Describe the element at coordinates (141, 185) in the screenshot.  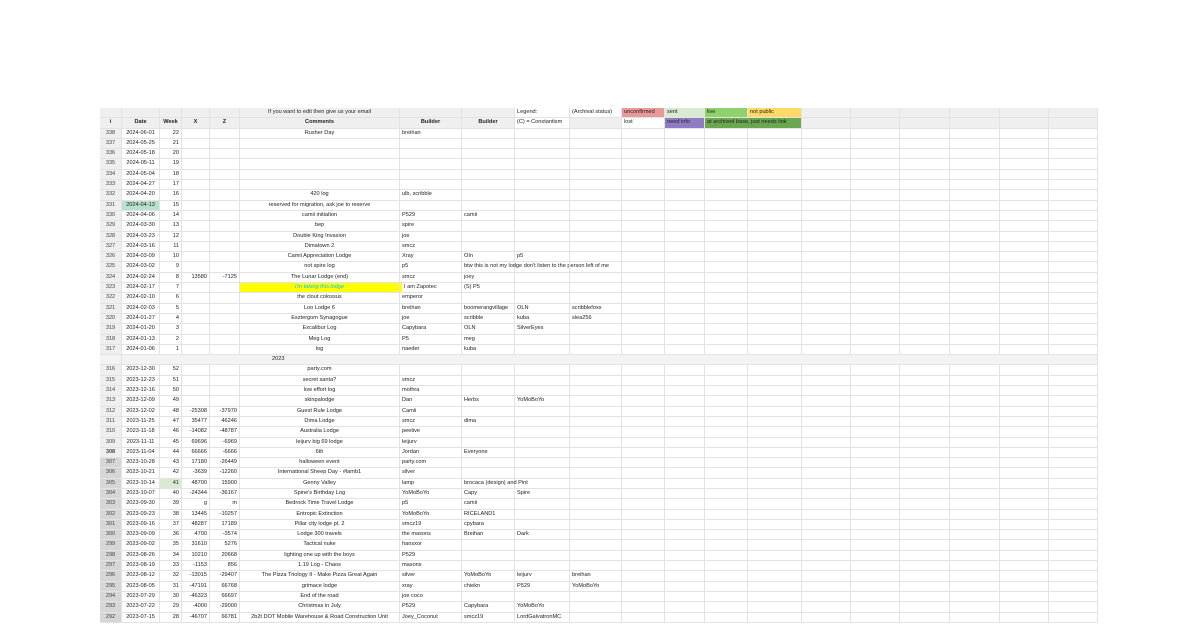
I see `cell: 2024-04-27` at that location.